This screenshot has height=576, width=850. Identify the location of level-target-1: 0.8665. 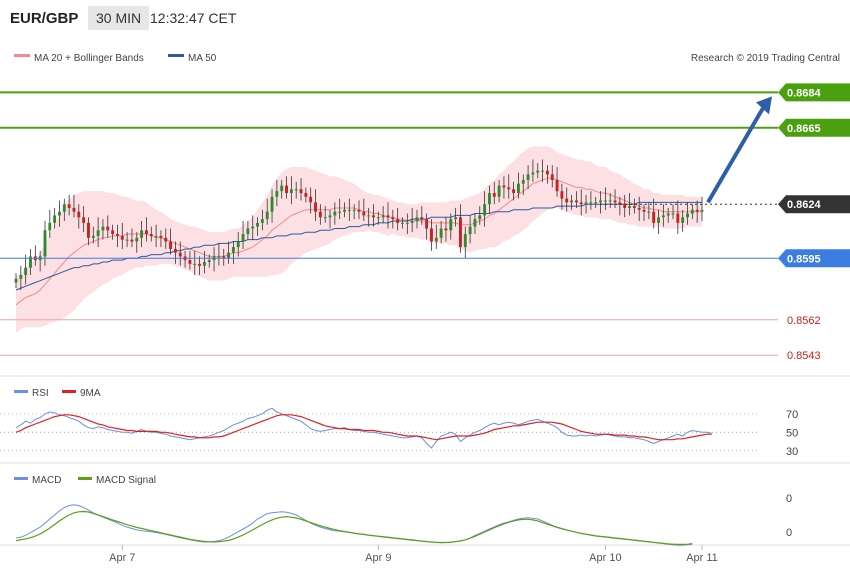
(425, 127).